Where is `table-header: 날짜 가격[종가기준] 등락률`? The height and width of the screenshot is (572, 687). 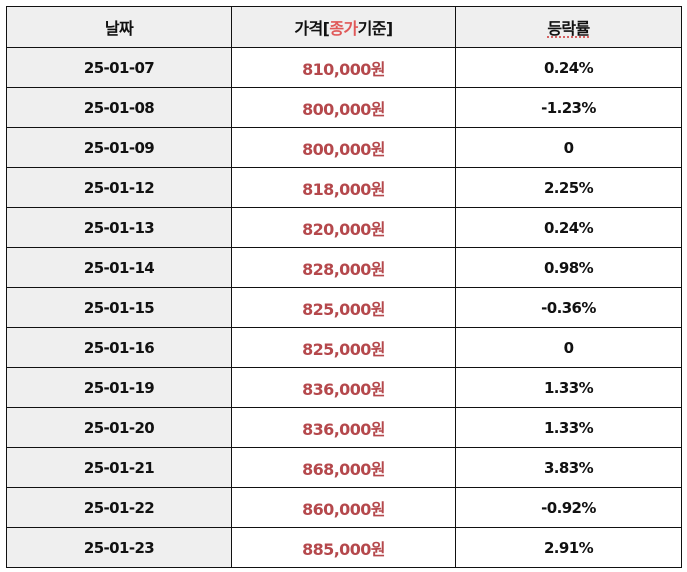
table-header: 날짜 가격[종가기준] 등락률 is located at coordinates (344, 27).